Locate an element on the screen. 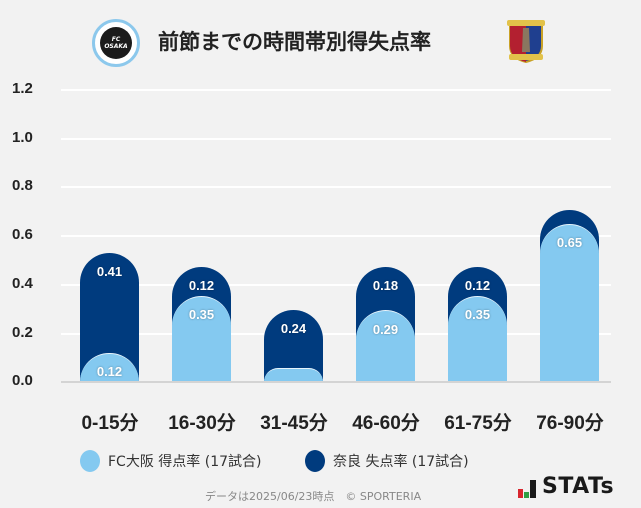 The width and height of the screenshot is (641, 508). x-tick-label: 76-90分 is located at coordinates (570, 423).